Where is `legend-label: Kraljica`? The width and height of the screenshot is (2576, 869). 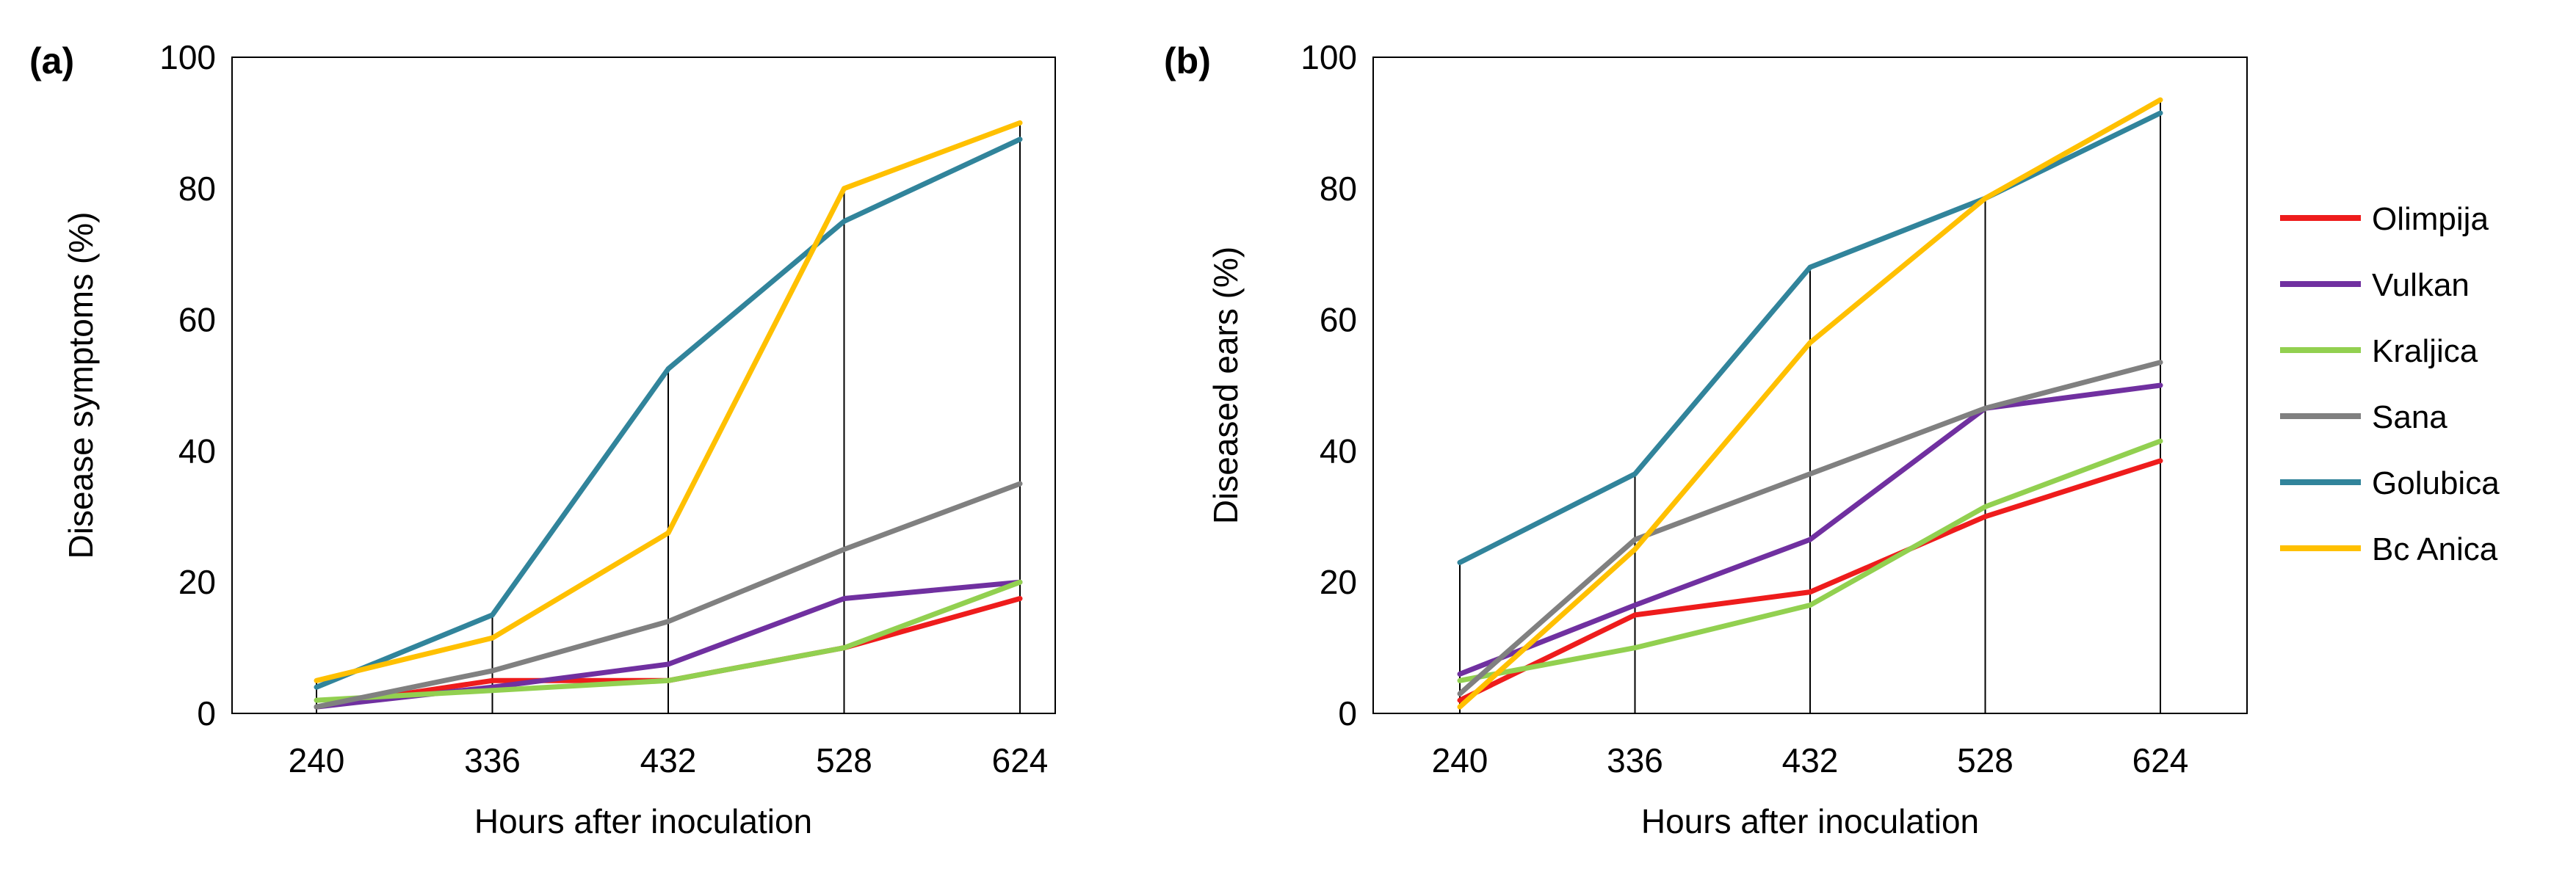
legend-label: Kraljica is located at coordinates (2425, 351).